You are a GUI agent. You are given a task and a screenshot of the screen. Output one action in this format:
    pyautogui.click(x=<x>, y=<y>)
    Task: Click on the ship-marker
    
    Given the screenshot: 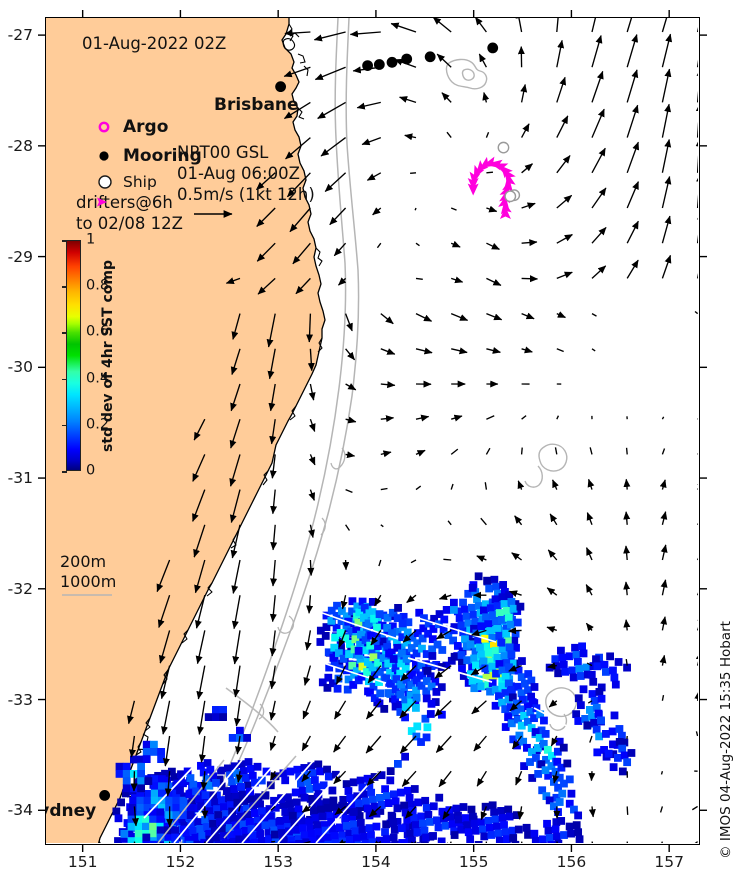 What is the action you would take?
    pyautogui.click(x=510, y=196)
    